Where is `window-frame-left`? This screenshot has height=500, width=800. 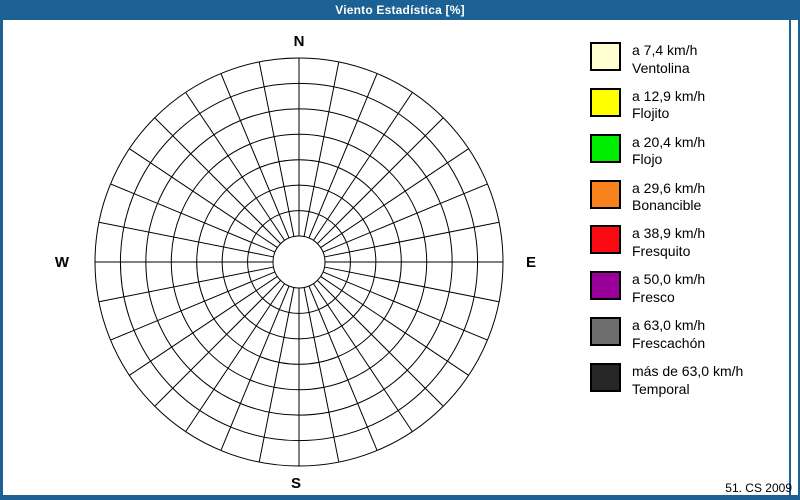 window-frame-left is located at coordinates (1, 260).